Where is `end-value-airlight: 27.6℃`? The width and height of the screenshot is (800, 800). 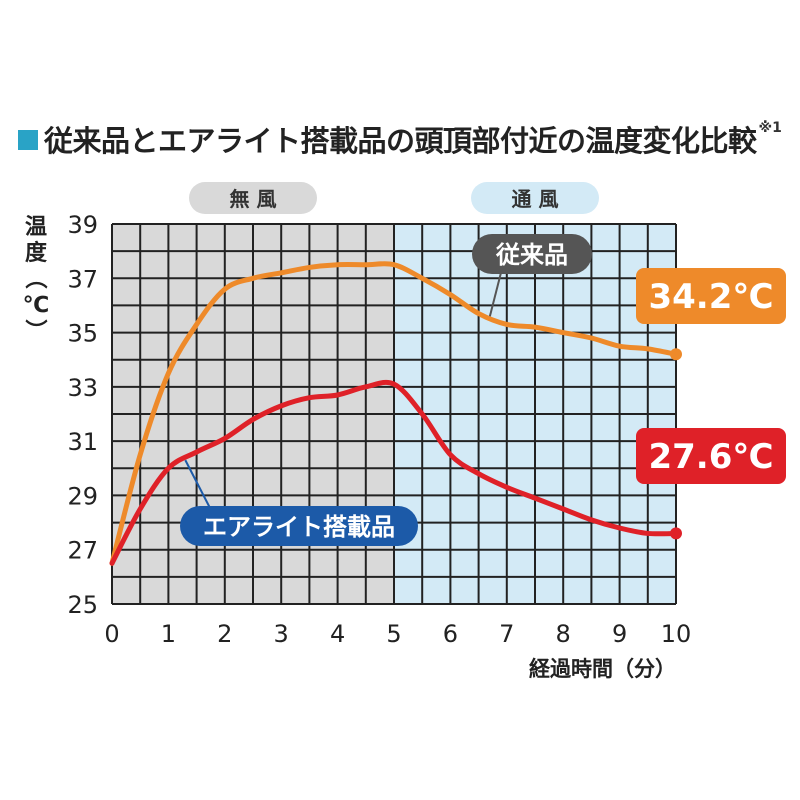
end-value-airlight: 27.6℃ is located at coordinates (710, 457).